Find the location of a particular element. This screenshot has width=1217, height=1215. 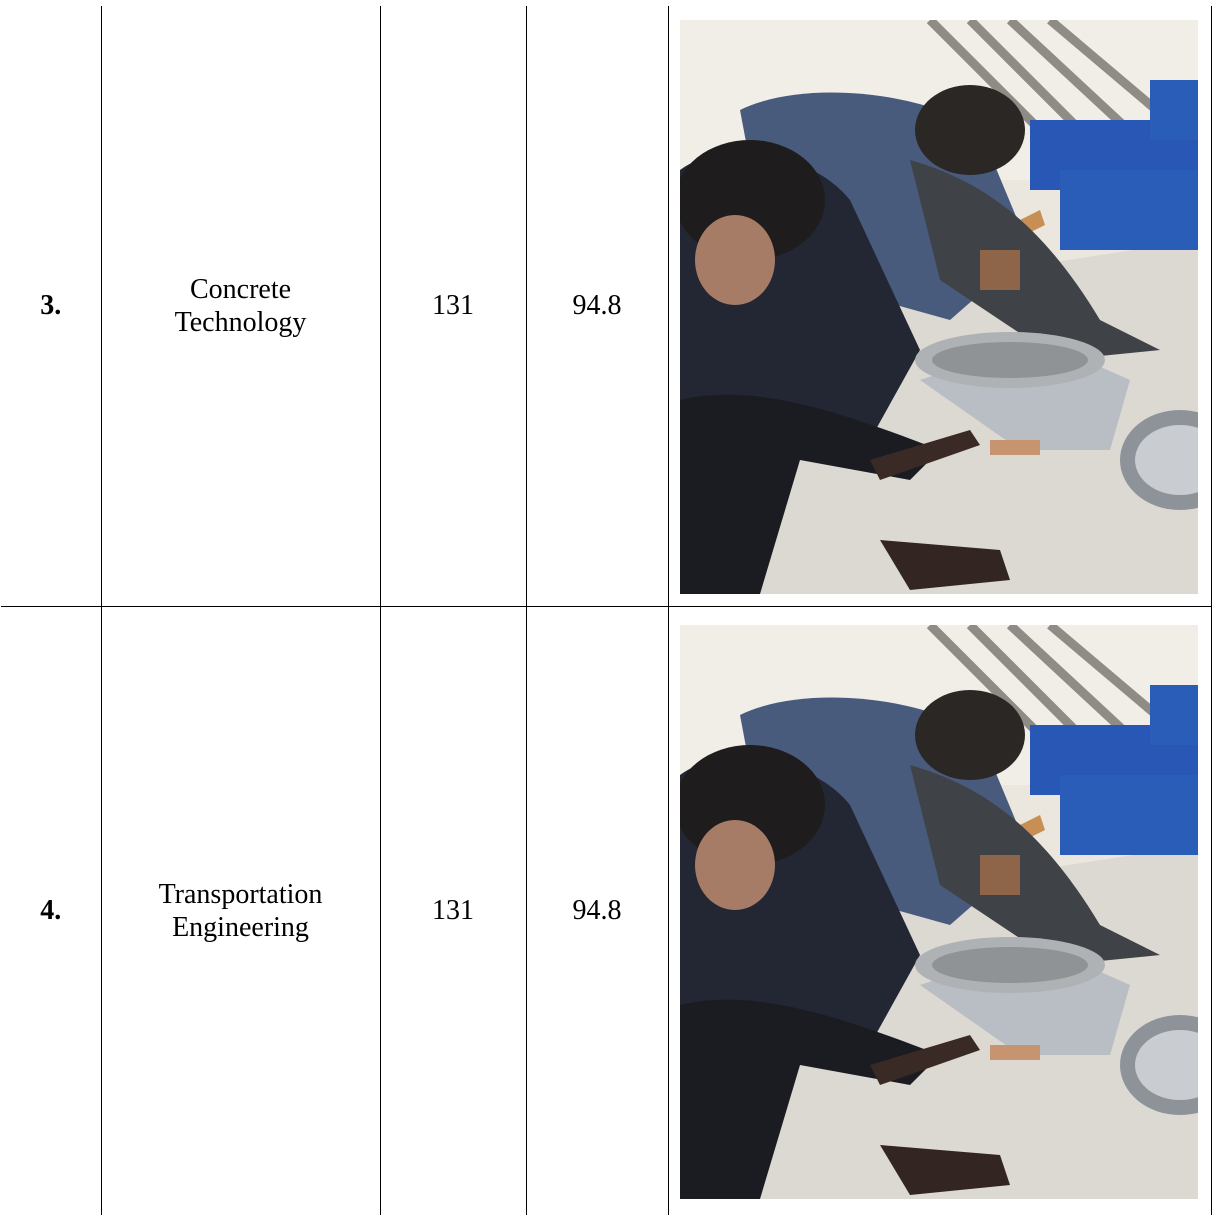

serial-number: 4. is located at coordinates (50, 910).